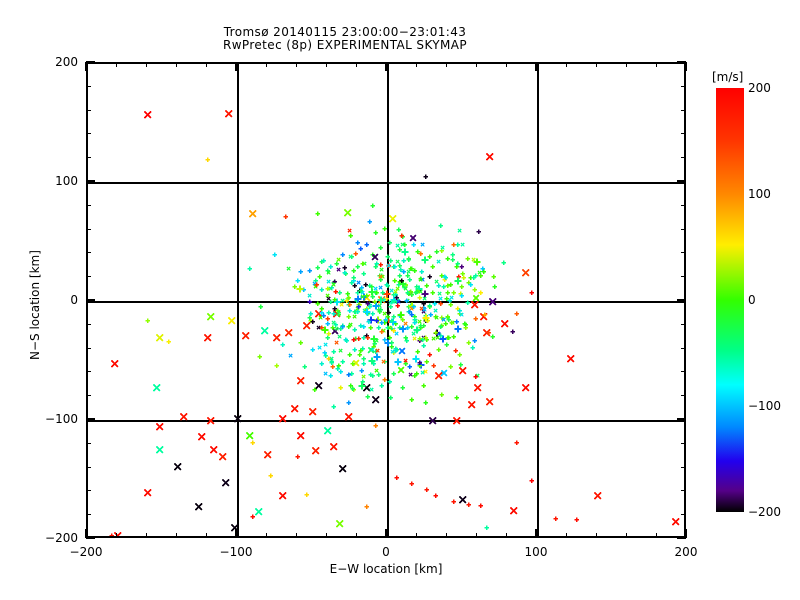 The image size is (800, 600). I want to click on colorbar-tick-label: −100, so click(764, 406).